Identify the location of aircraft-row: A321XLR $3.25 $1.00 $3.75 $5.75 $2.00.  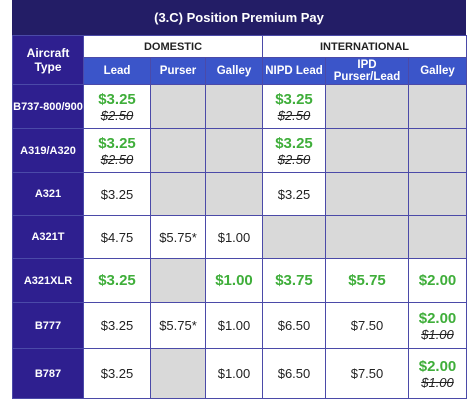
(240, 280).